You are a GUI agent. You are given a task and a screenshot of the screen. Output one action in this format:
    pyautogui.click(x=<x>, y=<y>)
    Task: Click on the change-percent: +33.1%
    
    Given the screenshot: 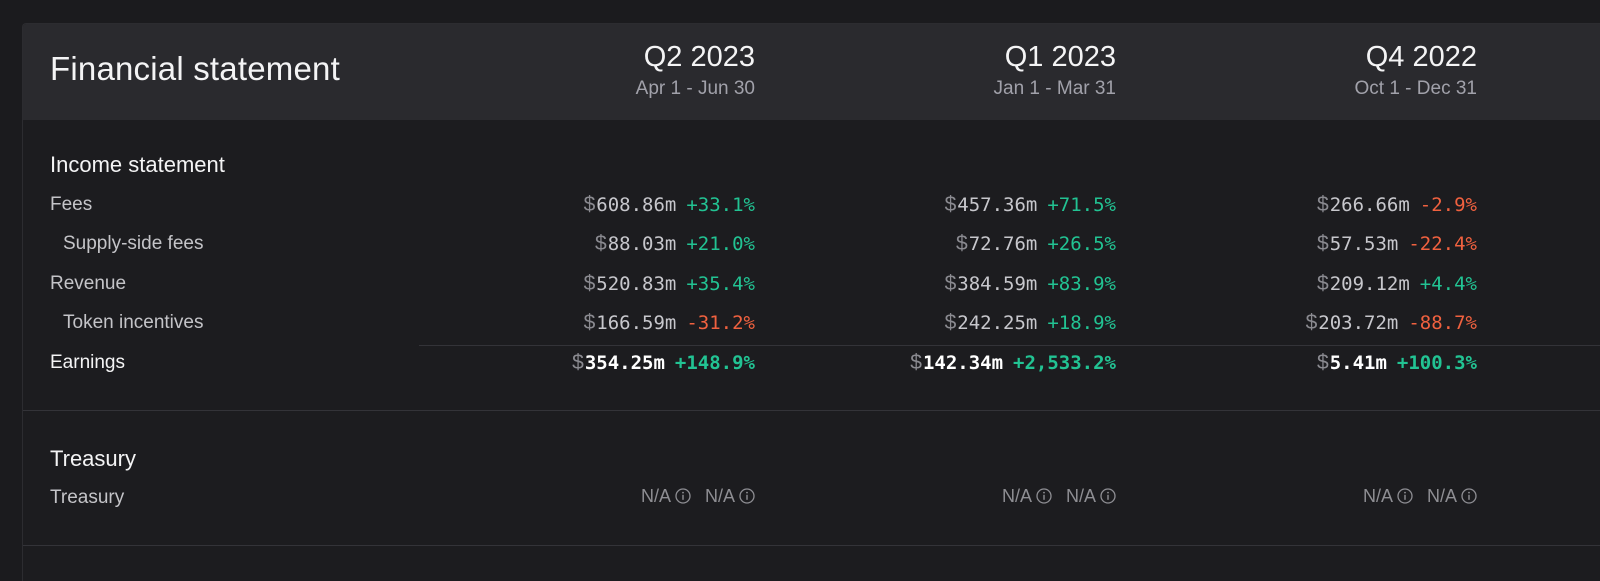 What is the action you would take?
    pyautogui.click(x=720, y=205)
    